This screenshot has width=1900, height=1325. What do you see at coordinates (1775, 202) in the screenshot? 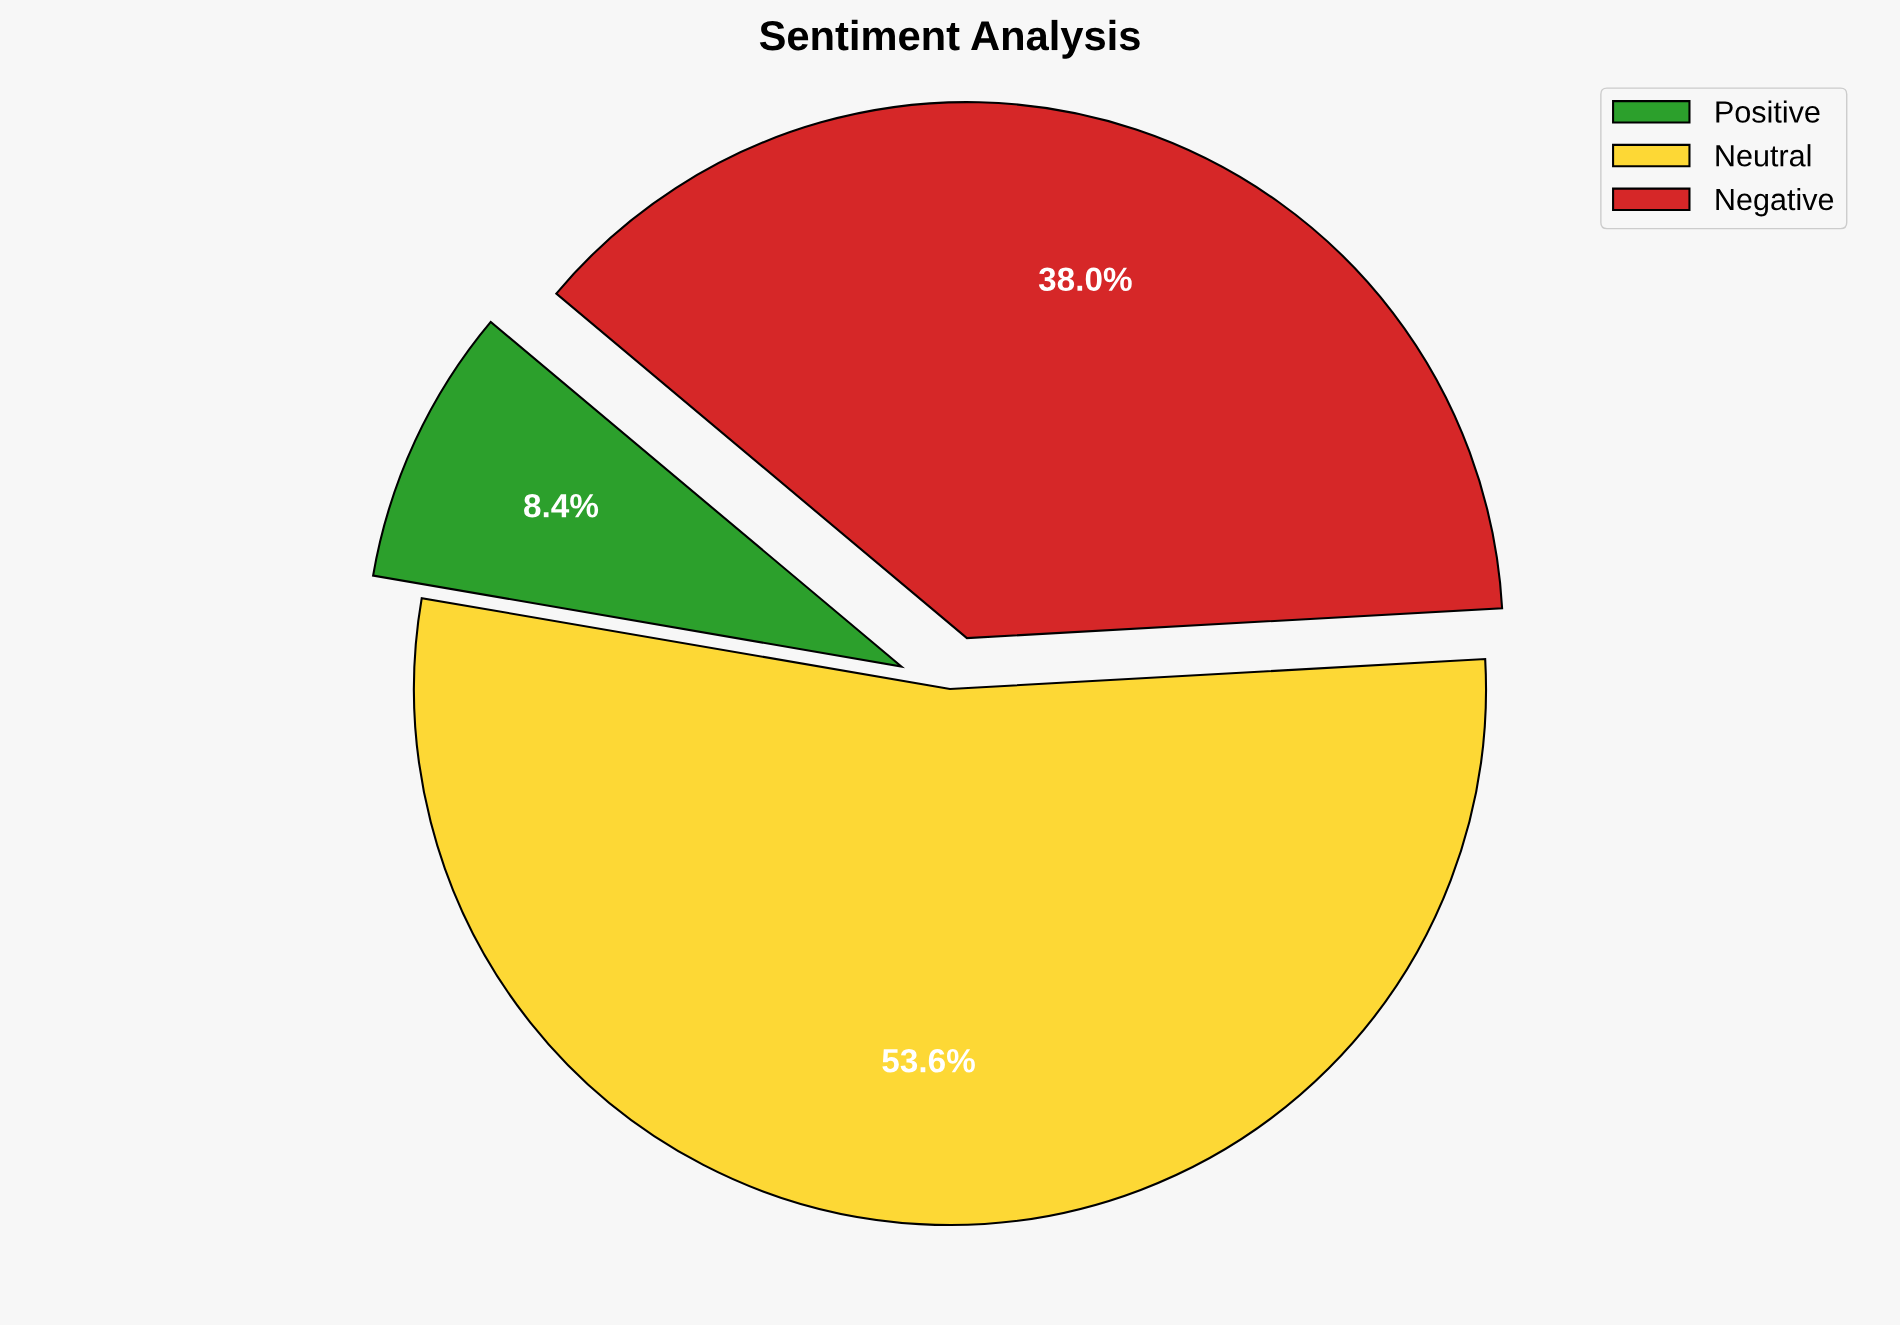
I see `legend-label: Negative` at bounding box center [1775, 202].